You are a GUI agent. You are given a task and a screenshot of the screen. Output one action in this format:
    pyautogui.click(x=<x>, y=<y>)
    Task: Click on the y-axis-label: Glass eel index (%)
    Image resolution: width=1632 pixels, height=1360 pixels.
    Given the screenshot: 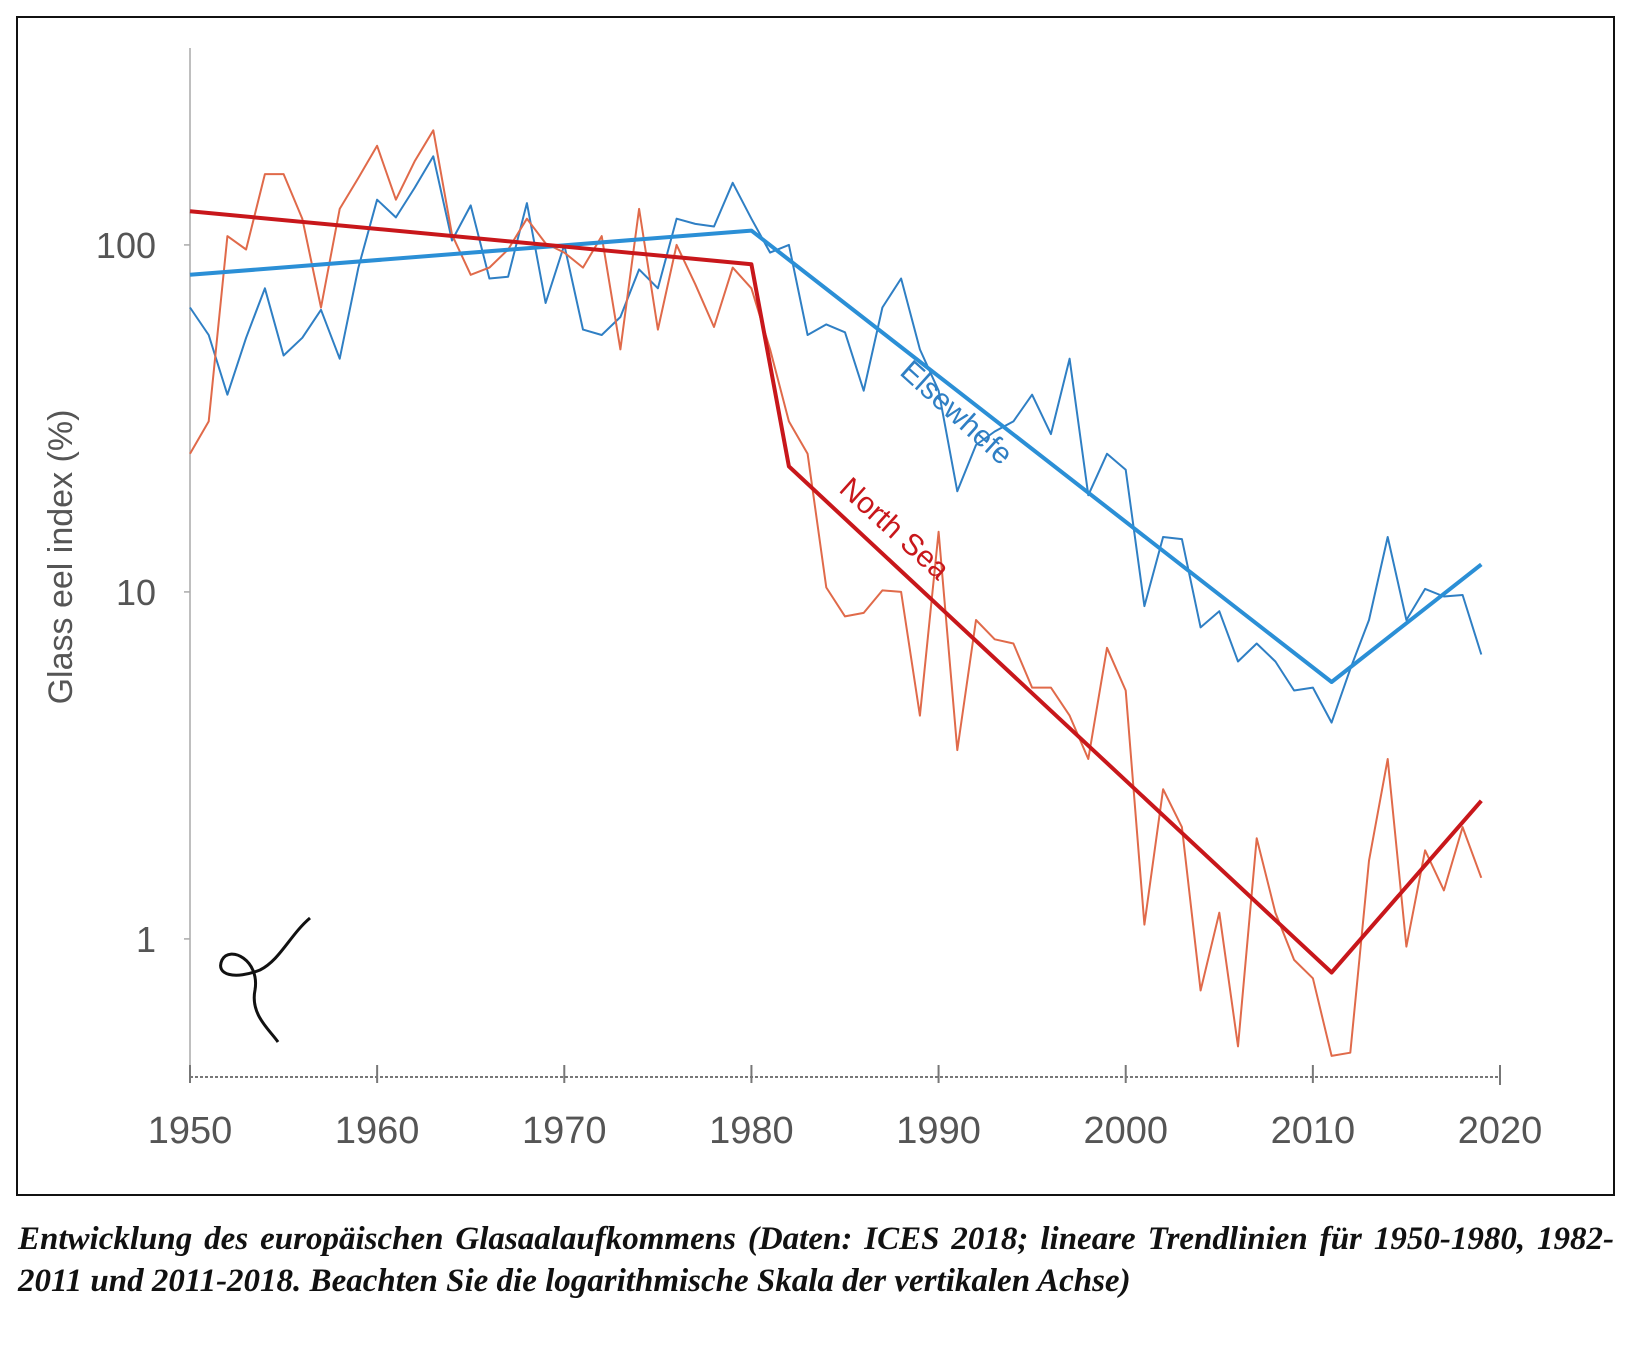 What is the action you would take?
    pyautogui.click(x=61, y=557)
    